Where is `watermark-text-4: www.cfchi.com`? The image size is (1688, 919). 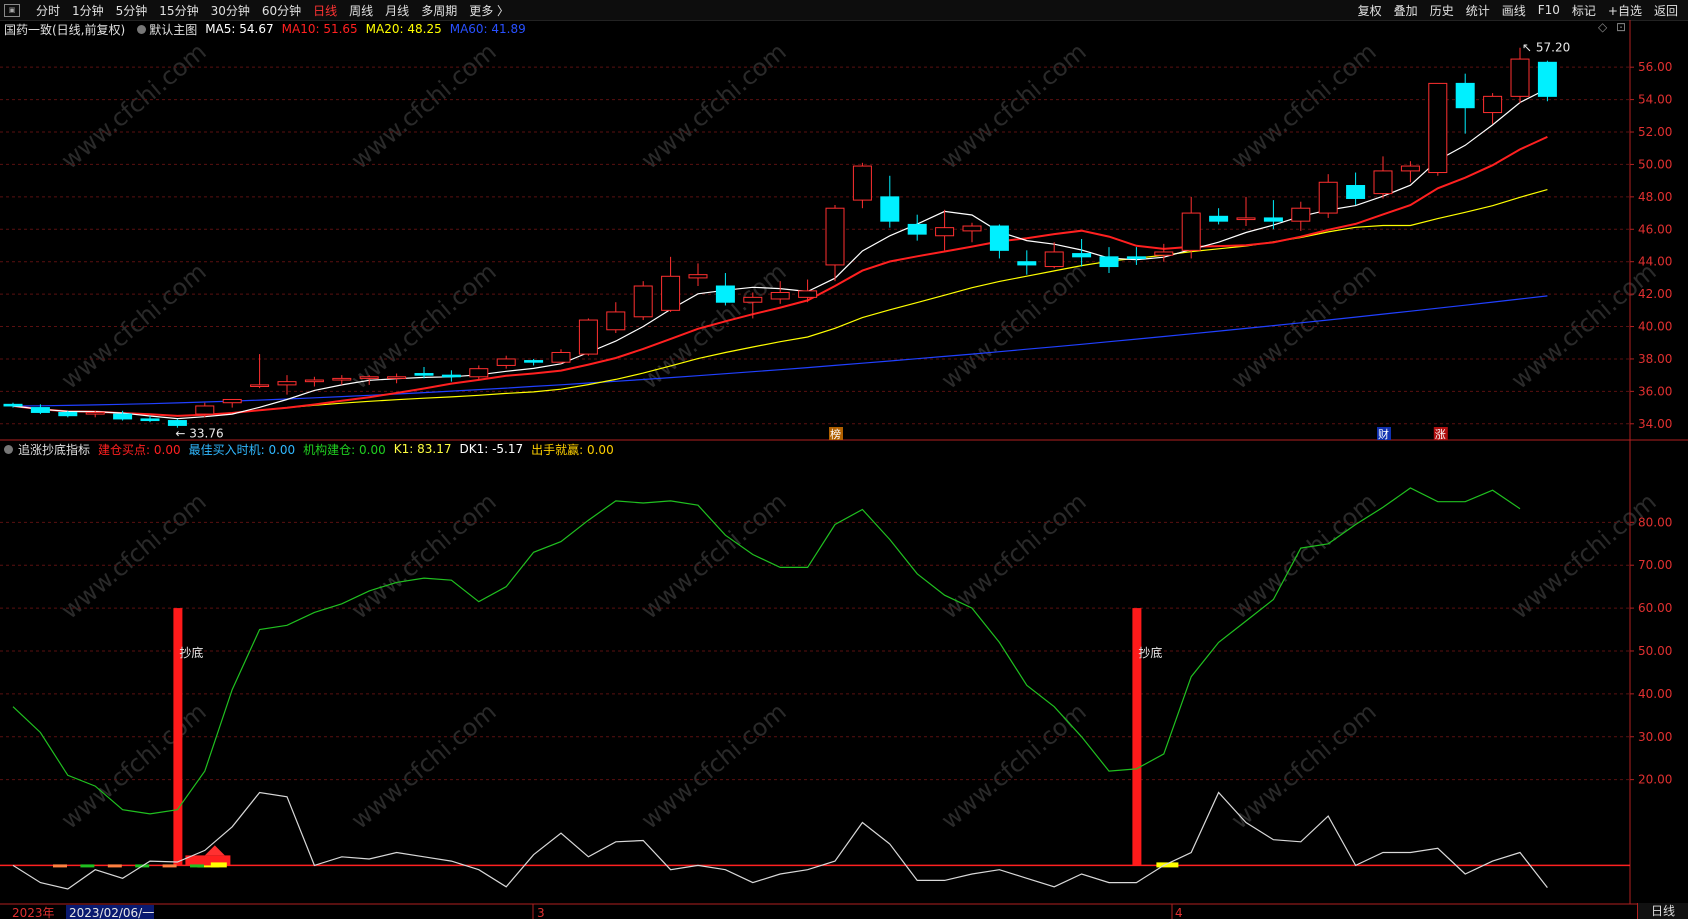 watermark-text-4: www.cfchi.com is located at coordinates (1304, 105).